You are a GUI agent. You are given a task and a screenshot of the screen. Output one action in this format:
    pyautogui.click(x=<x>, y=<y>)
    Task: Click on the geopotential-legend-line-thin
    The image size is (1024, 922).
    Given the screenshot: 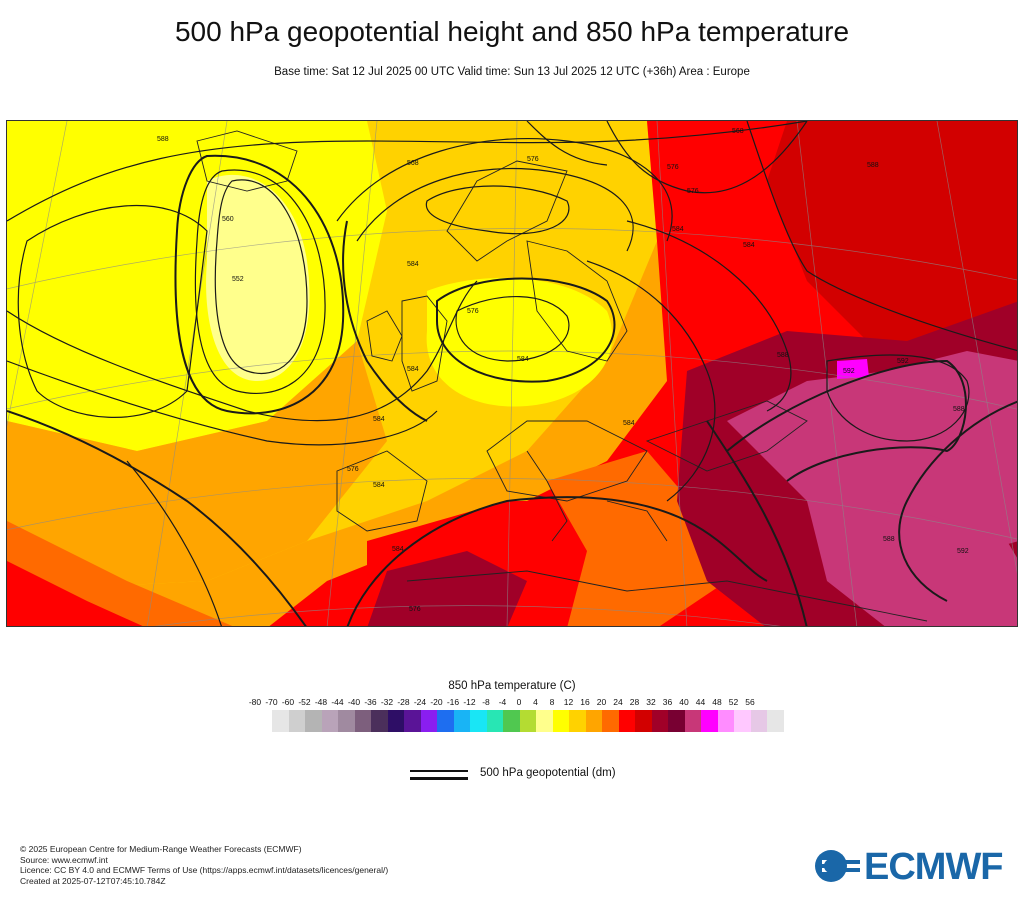 What is the action you would take?
    pyautogui.click(x=439, y=771)
    